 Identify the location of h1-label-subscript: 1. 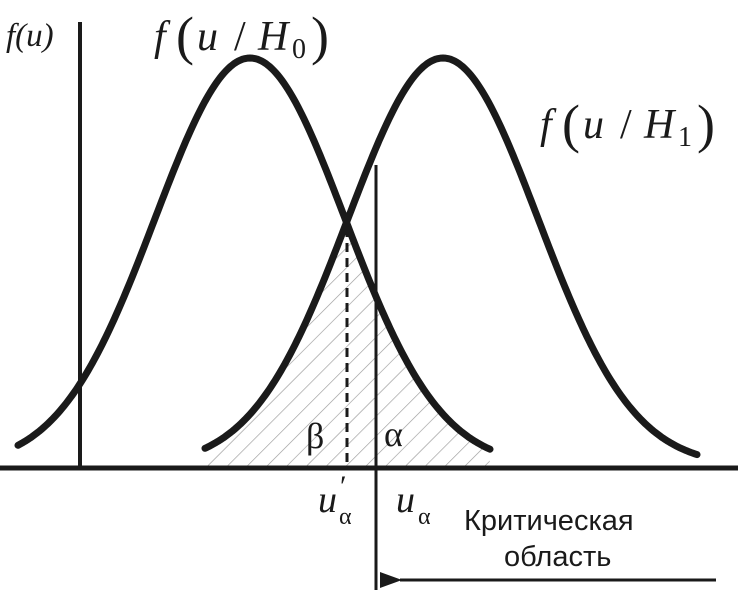
(685, 137).